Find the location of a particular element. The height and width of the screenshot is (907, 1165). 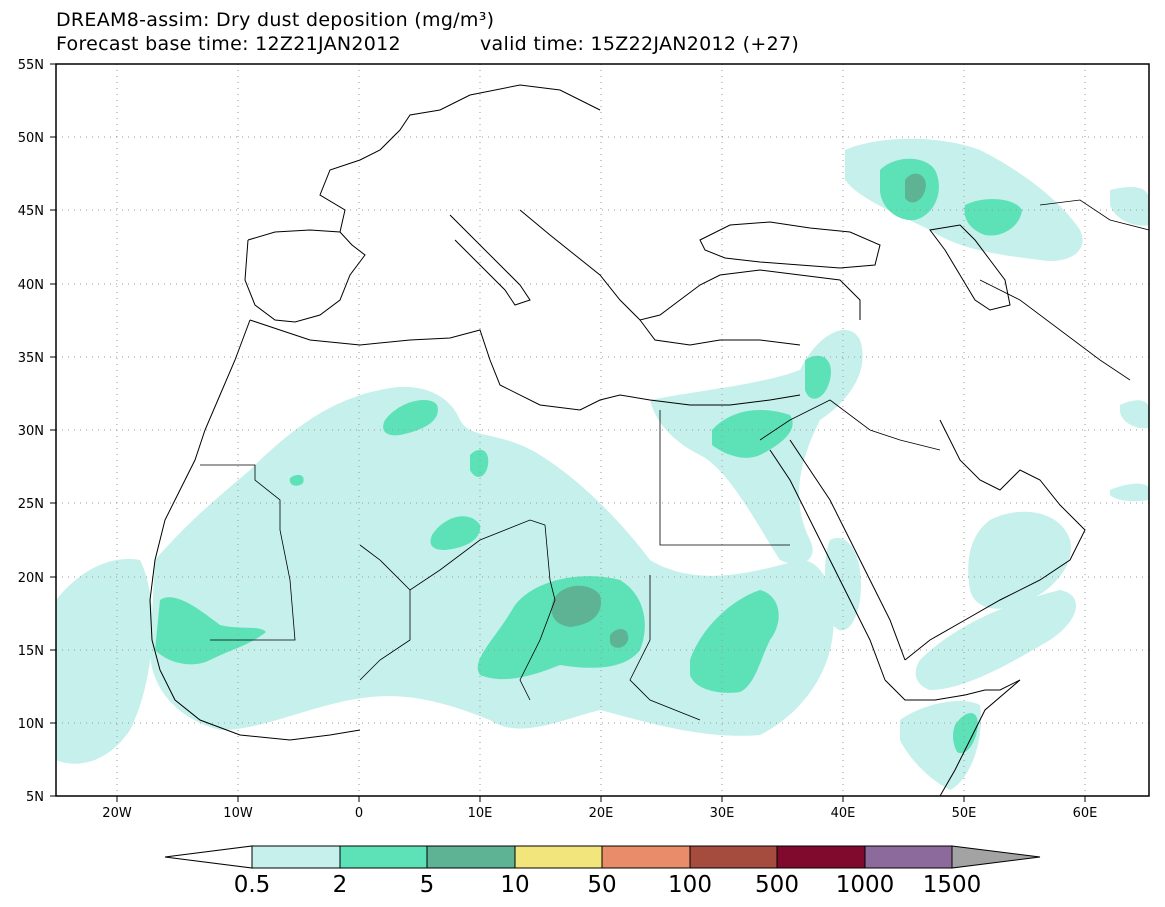

colorbar-label: 2 is located at coordinates (340, 885).